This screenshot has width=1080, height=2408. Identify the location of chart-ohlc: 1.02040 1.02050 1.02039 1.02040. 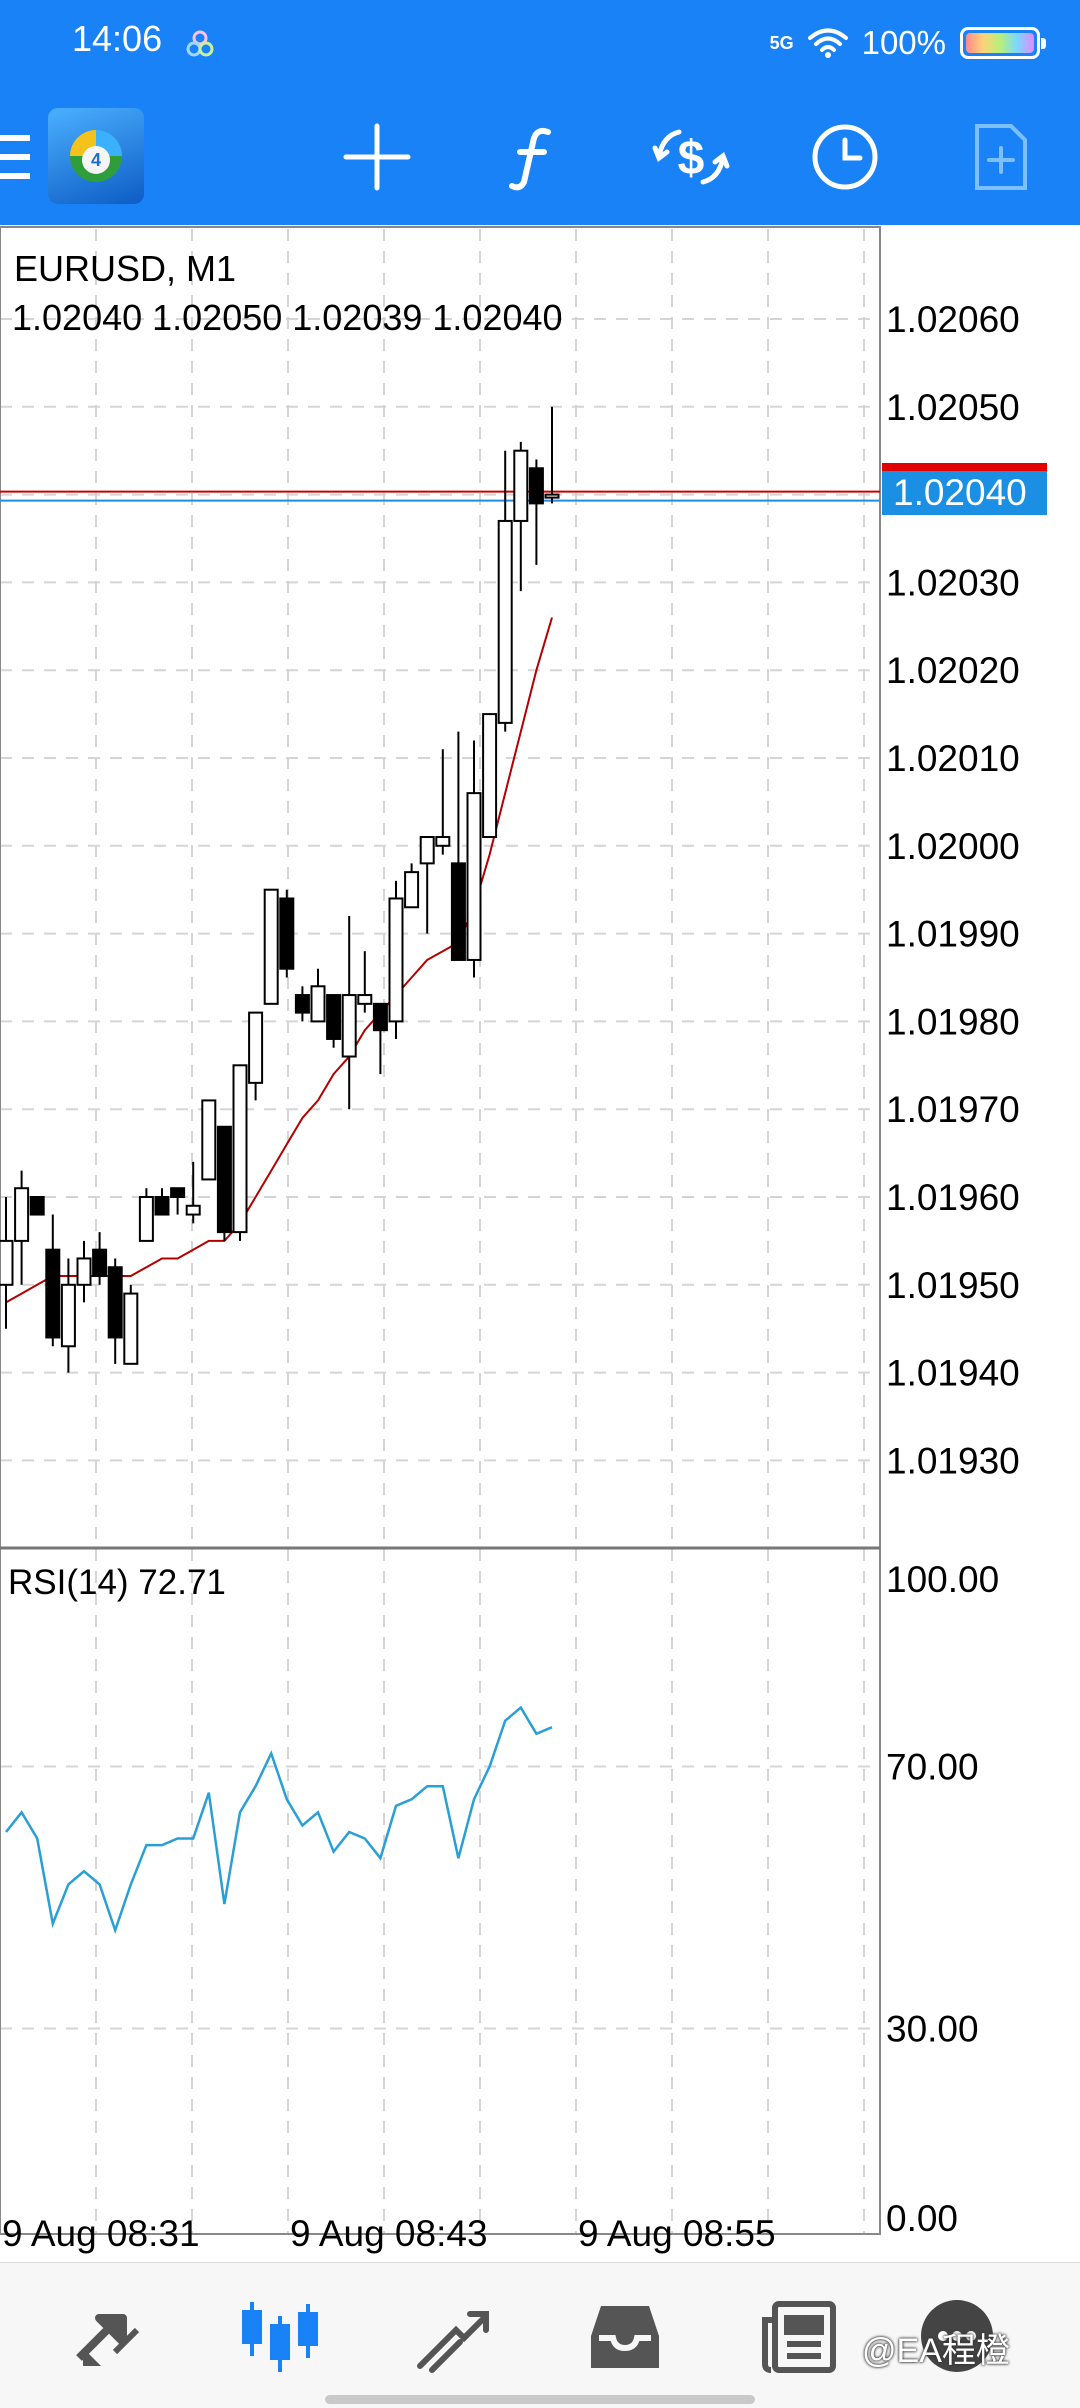
(287, 317).